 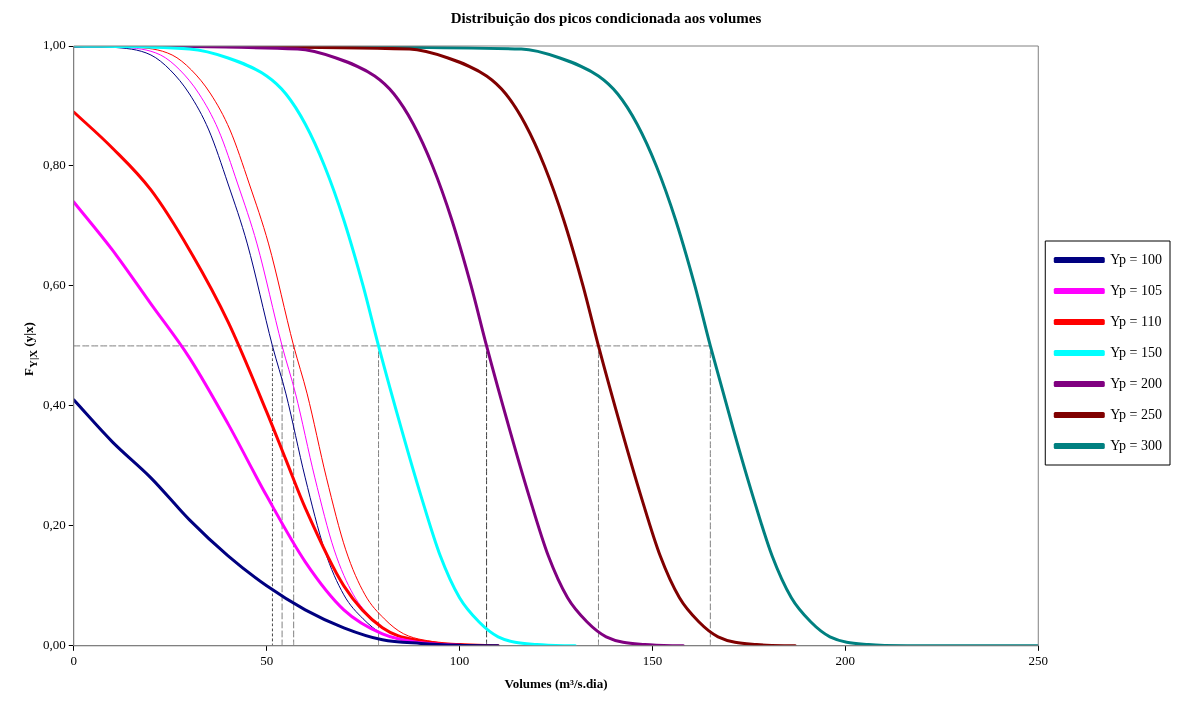 I want to click on x-tick-label: 250, so click(x=1038, y=661).